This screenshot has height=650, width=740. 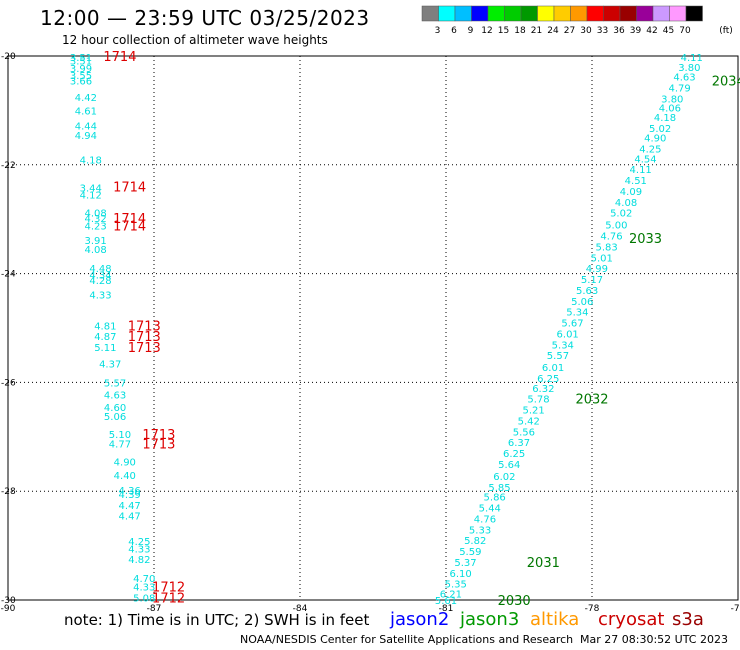 I want to click on swh-value-1-26: 6.01, so click(x=568, y=334).